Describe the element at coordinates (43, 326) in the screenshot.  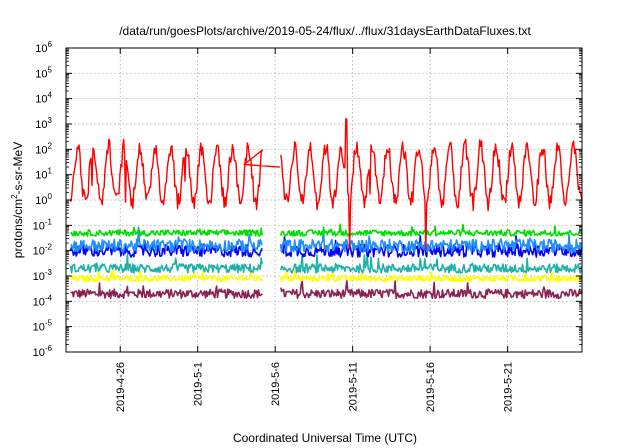
I see `y-tick-label: 10⁻⁵` at that location.